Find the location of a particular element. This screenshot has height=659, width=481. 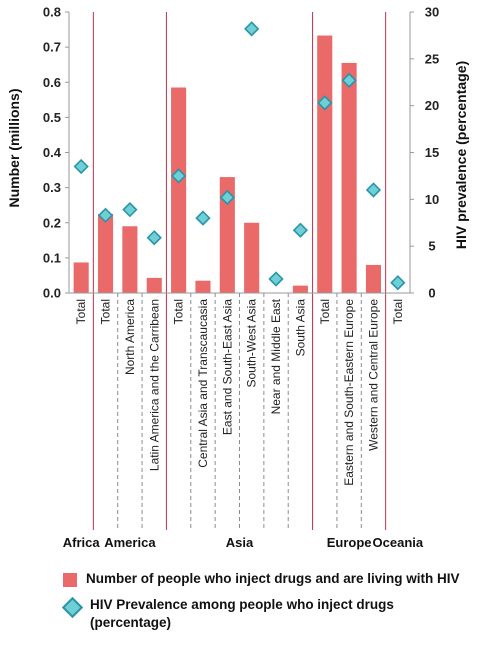

y-tick-label-right: 20 is located at coordinates (432, 105).